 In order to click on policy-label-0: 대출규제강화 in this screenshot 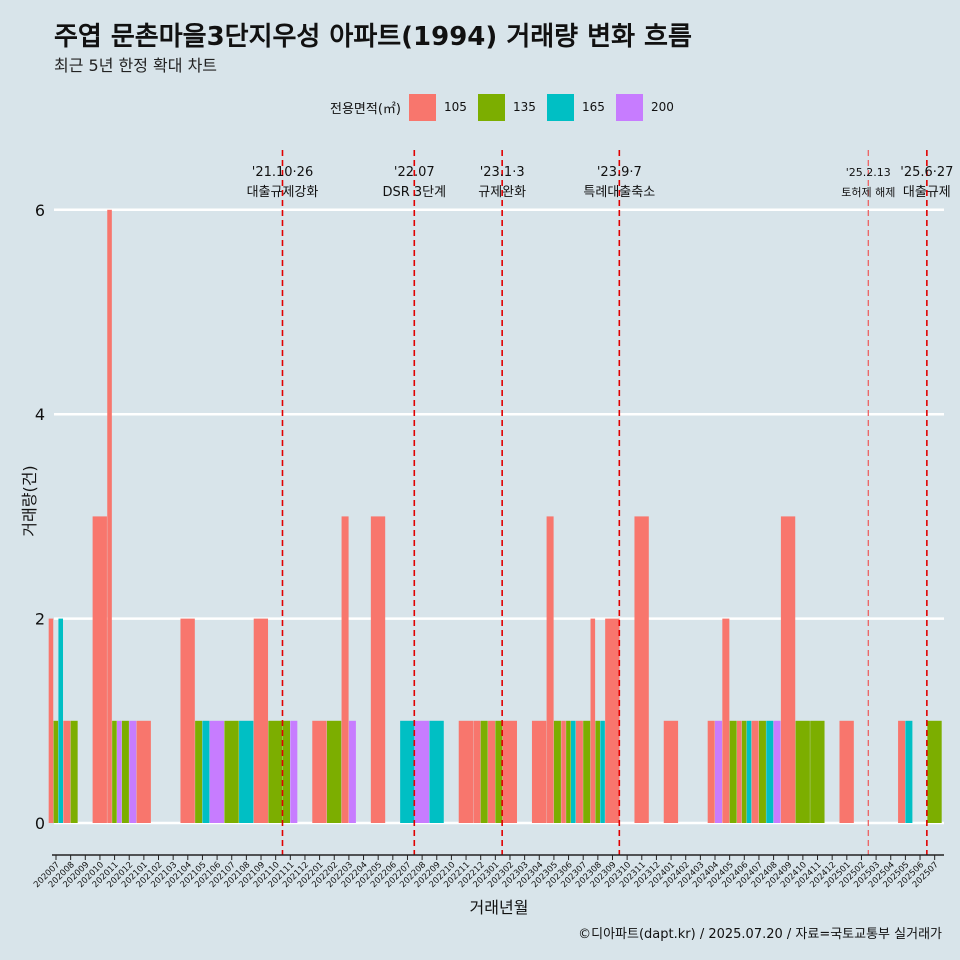, I will do `click(283, 192)`.